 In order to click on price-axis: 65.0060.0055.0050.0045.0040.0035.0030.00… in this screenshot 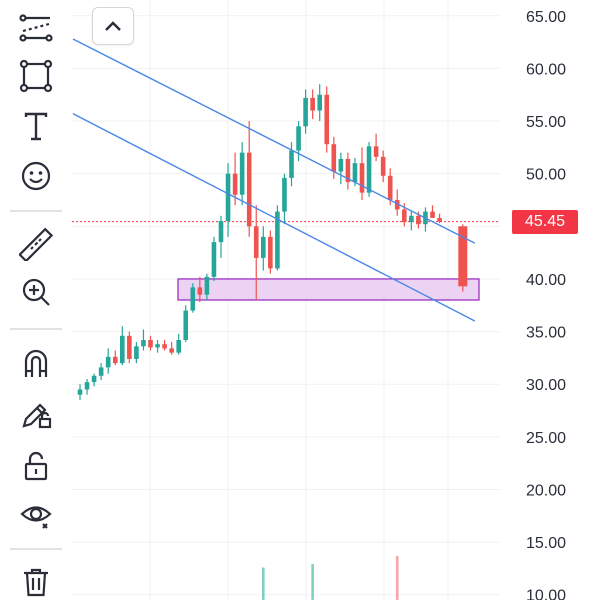, I will do `click(546, 304)`.